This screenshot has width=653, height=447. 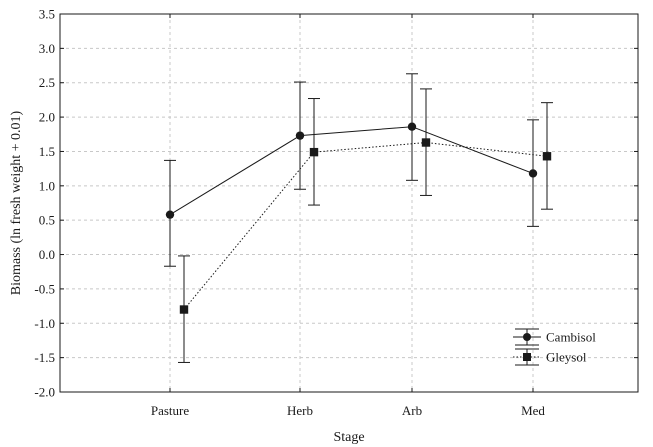 What do you see at coordinates (47, 220) in the screenshot?
I see `y-tick-label: 0.5` at bounding box center [47, 220].